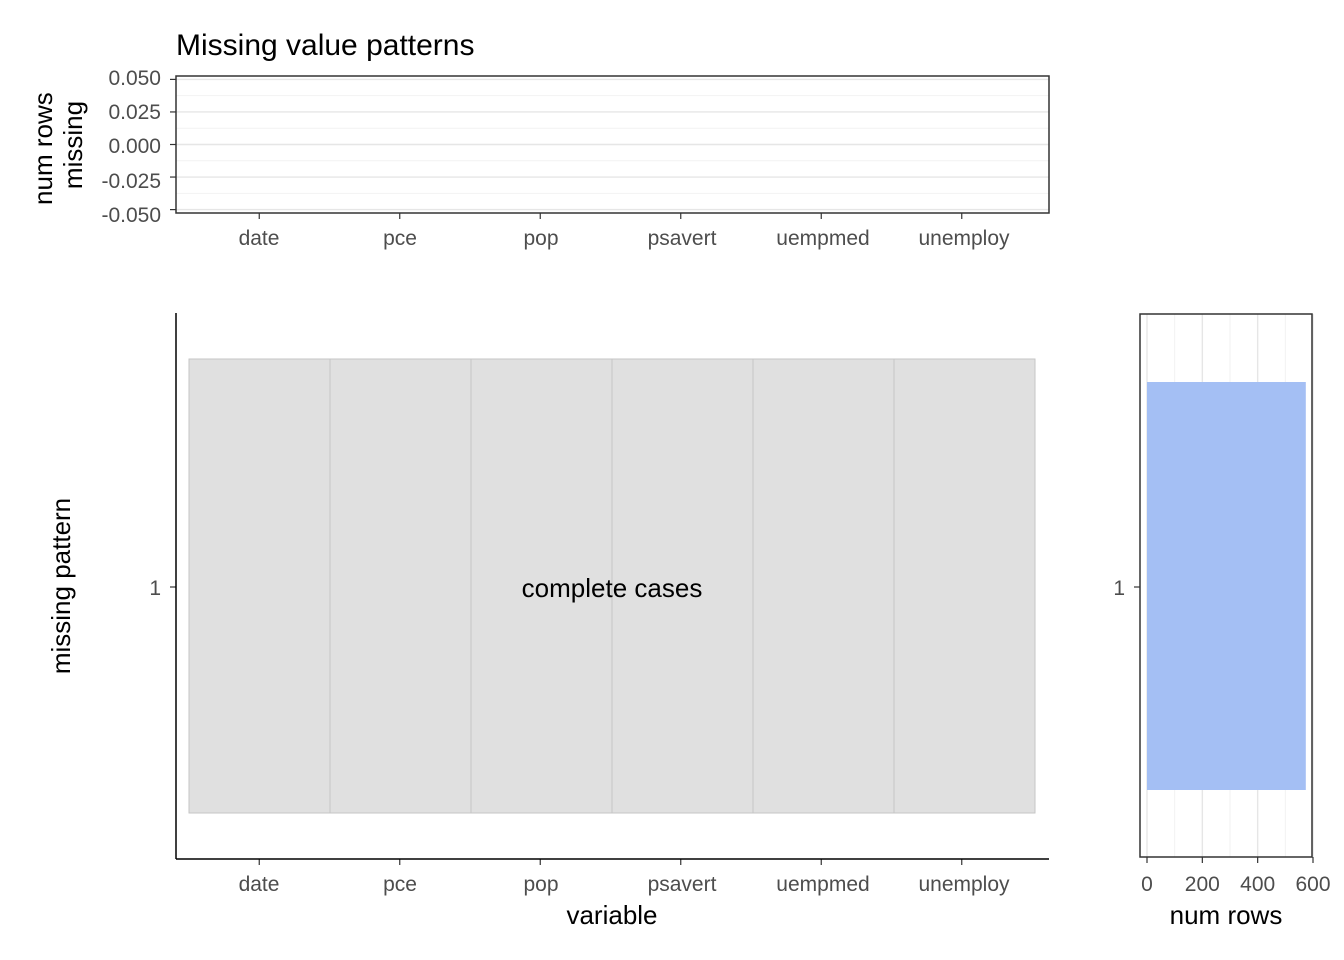 The width and height of the screenshot is (1344, 960). What do you see at coordinates (1232, 741) in the screenshot?
I see `right-x-ticks: 0 200 400 600` at bounding box center [1232, 741].